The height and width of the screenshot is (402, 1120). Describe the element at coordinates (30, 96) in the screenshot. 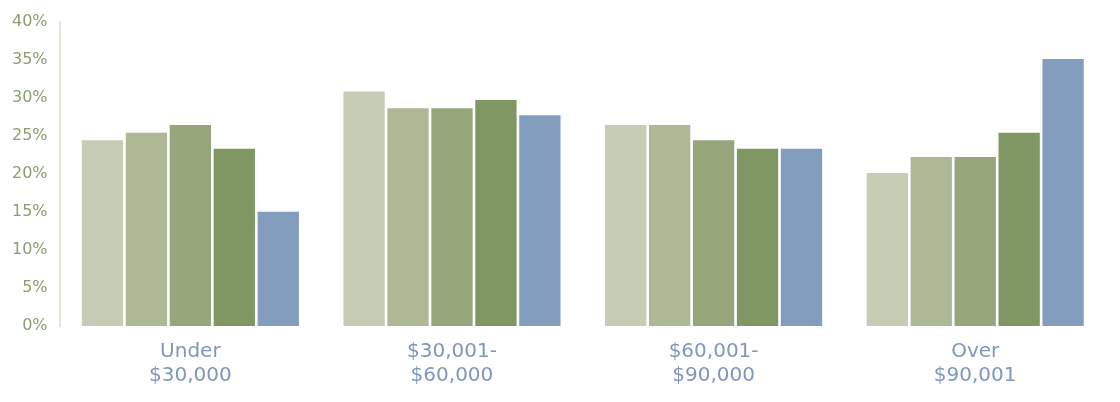

I see `y-tick-label: 30%` at that location.